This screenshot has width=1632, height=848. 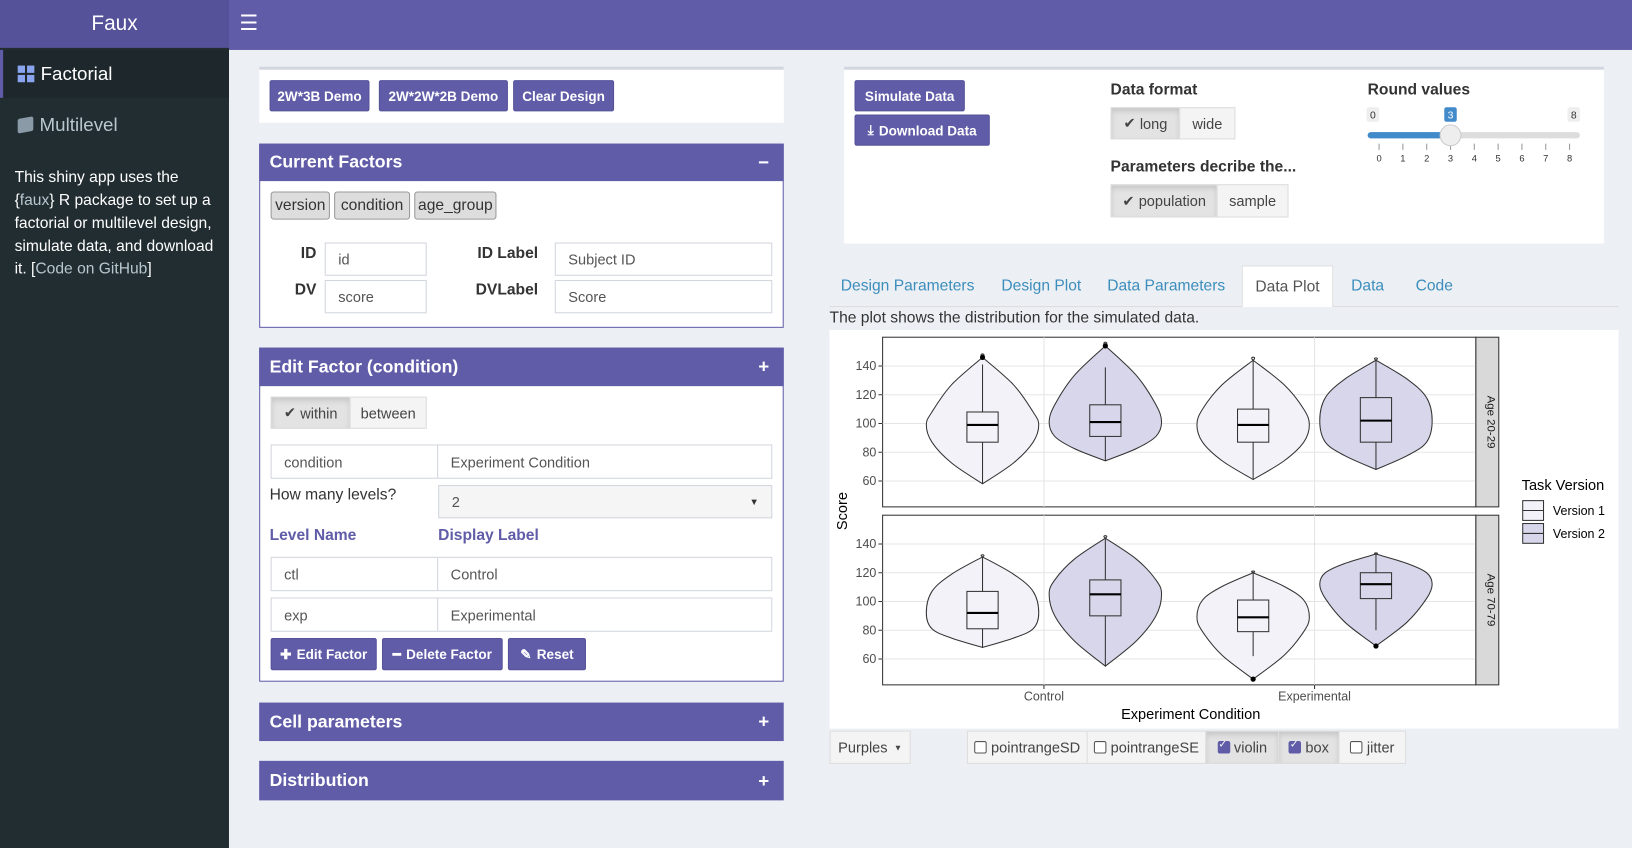 What do you see at coordinates (1487, 422) in the screenshot?
I see `strip` at bounding box center [1487, 422].